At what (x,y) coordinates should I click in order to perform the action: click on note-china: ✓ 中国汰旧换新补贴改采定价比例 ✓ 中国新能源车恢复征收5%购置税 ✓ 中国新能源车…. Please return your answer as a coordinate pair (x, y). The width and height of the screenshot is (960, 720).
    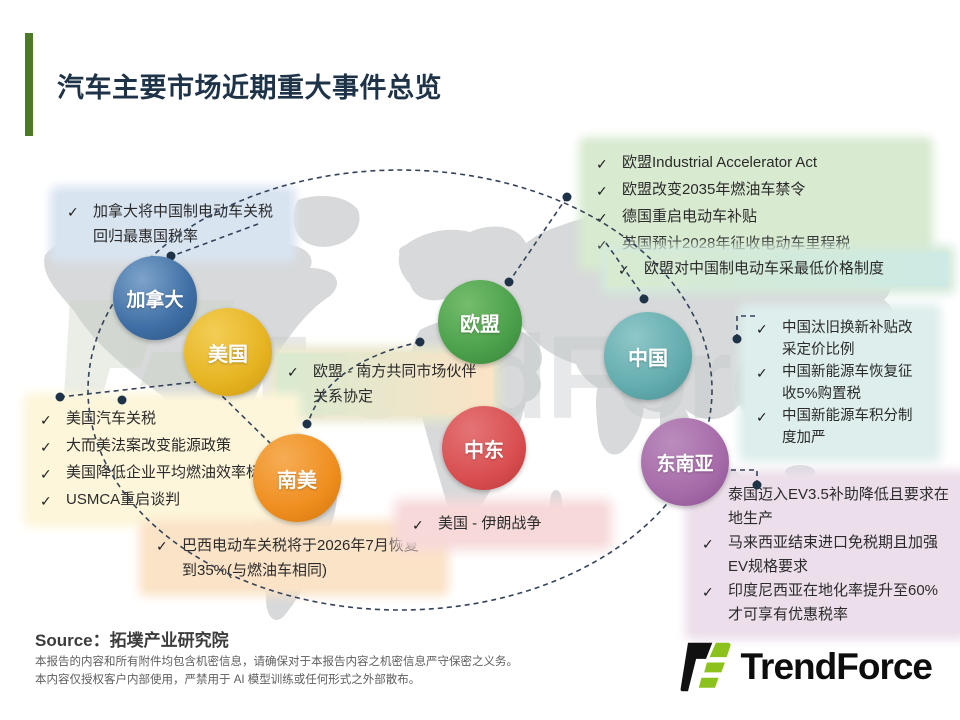
    Looking at the image, I should click on (840, 383).